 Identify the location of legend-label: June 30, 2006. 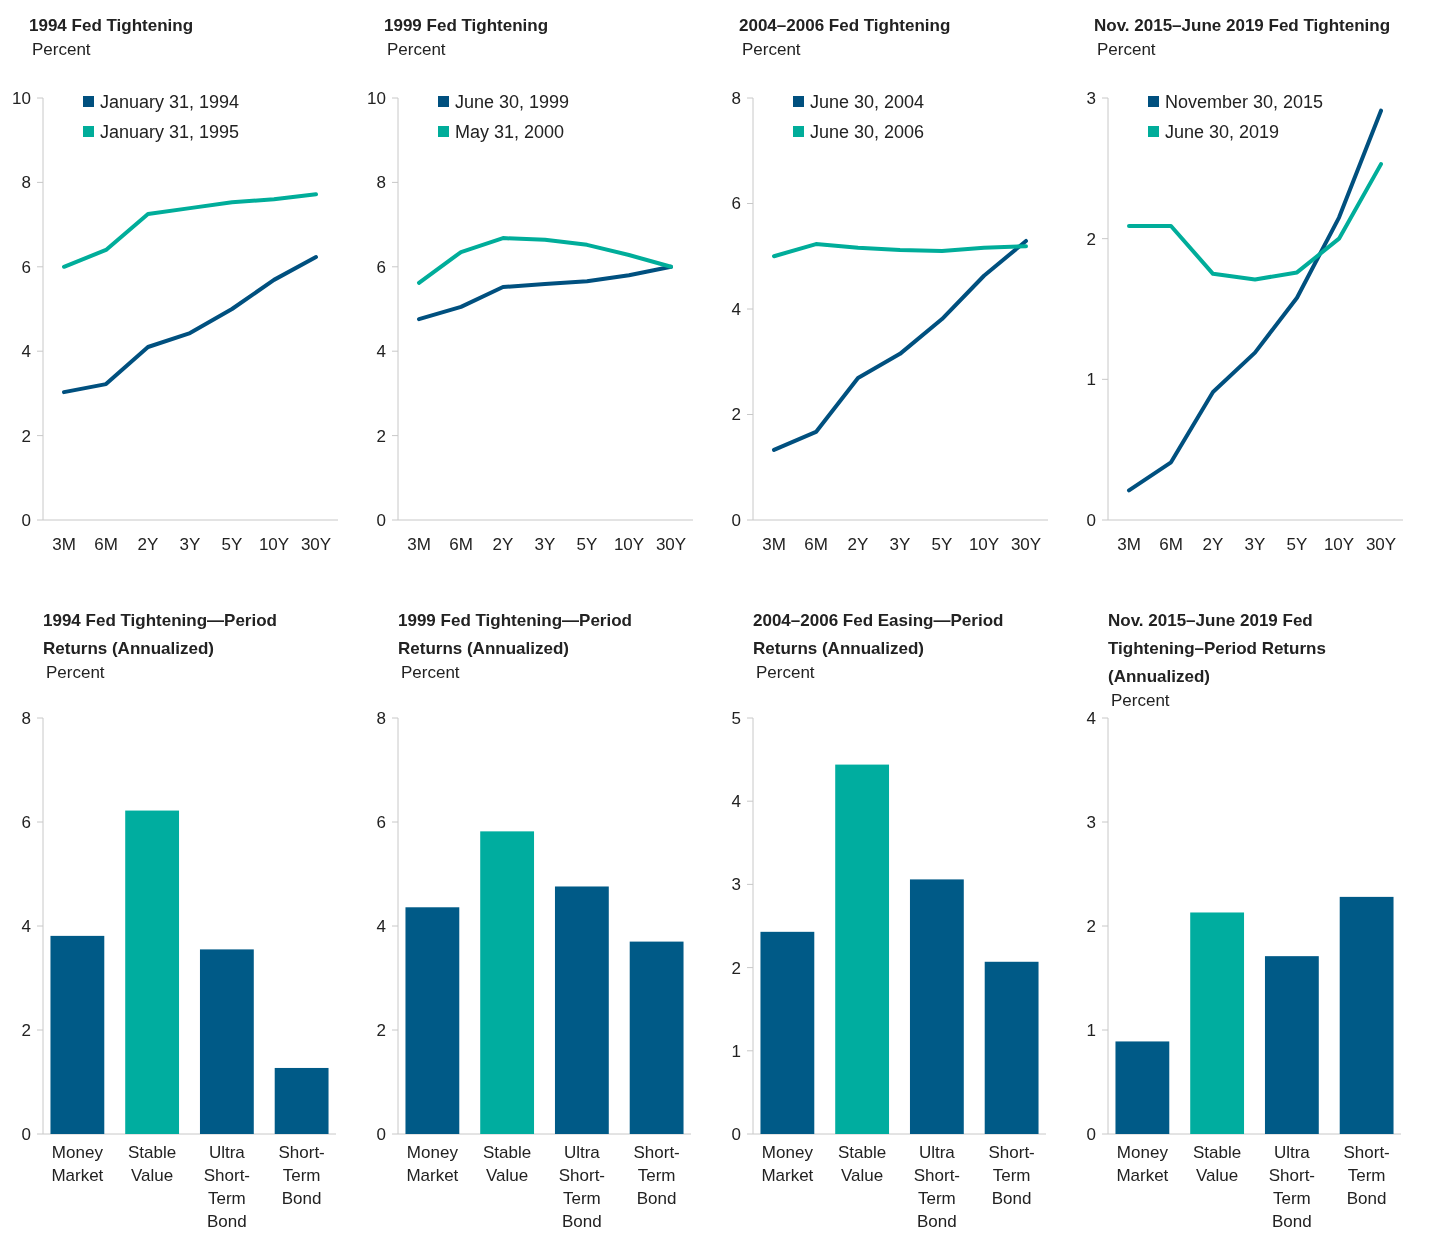
(867, 132).